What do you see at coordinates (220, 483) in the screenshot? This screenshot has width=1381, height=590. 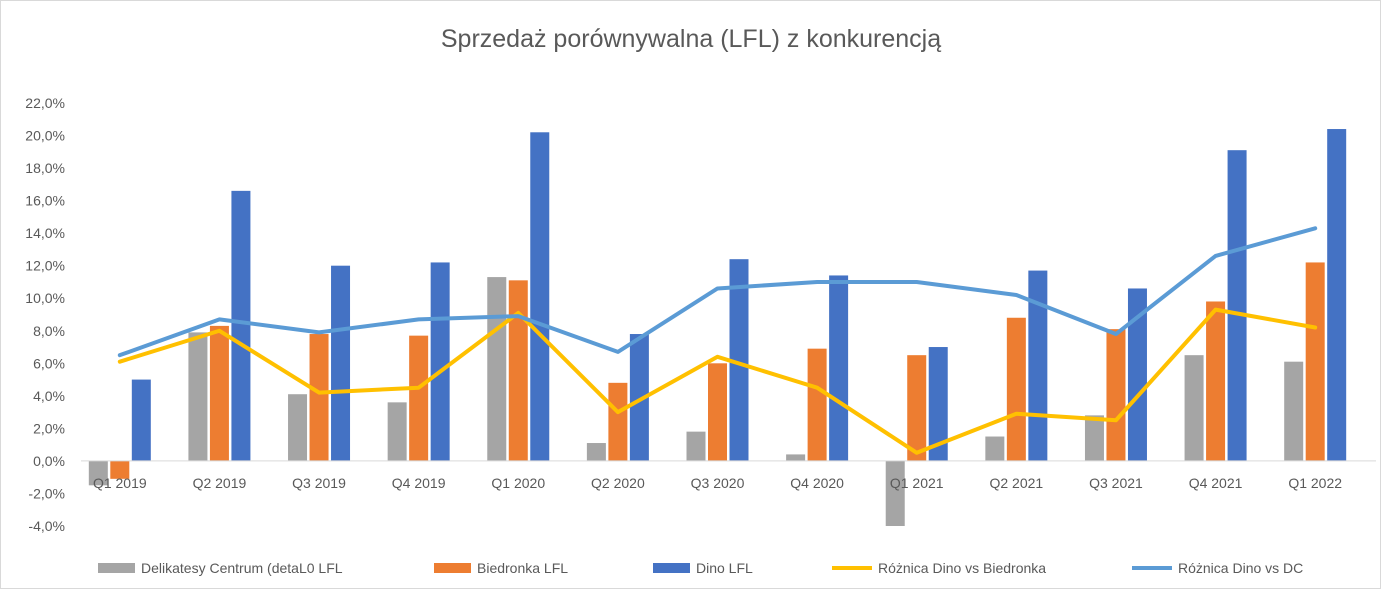 I see `x-tick-label: Q2 2019` at bounding box center [220, 483].